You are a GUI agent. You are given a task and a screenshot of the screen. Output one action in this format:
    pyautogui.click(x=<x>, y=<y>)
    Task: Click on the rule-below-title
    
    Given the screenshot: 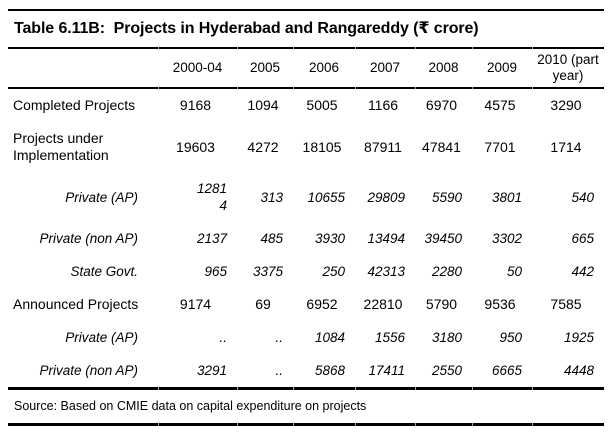 What is the action you would take?
    pyautogui.click(x=306, y=48)
    